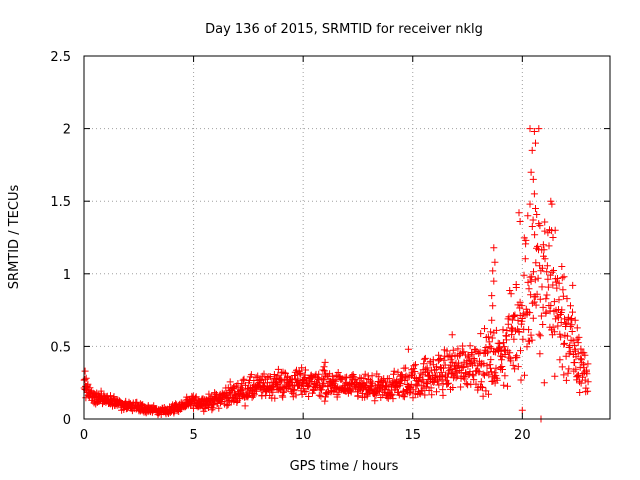  What do you see at coordinates (305, 435) in the screenshot?
I see `x-tick-labels: 0 5 10 15 20` at bounding box center [305, 435].